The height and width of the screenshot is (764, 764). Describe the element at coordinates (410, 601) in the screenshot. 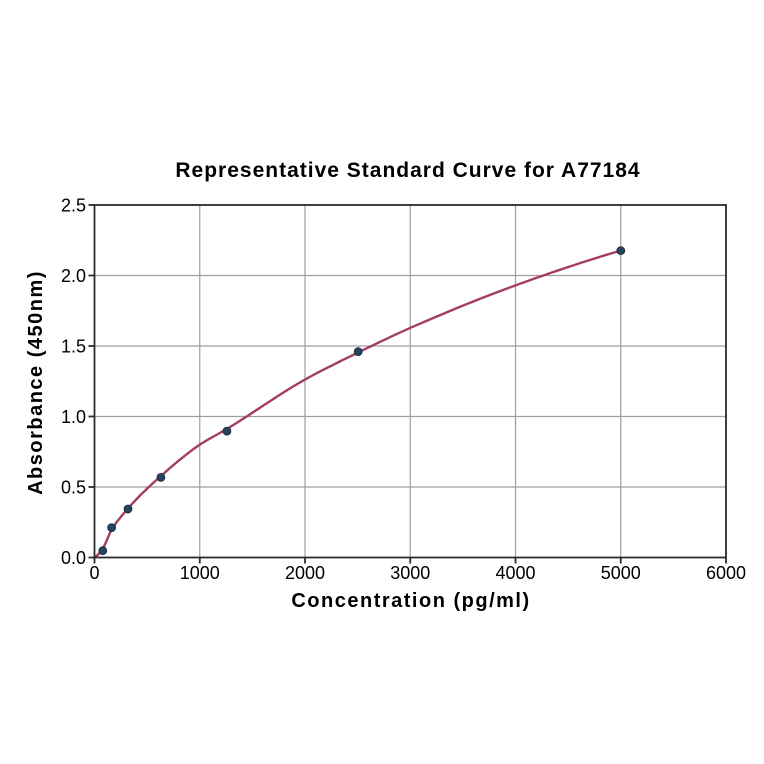

I see `svg-text: Concentration (pg/ml)` at that location.